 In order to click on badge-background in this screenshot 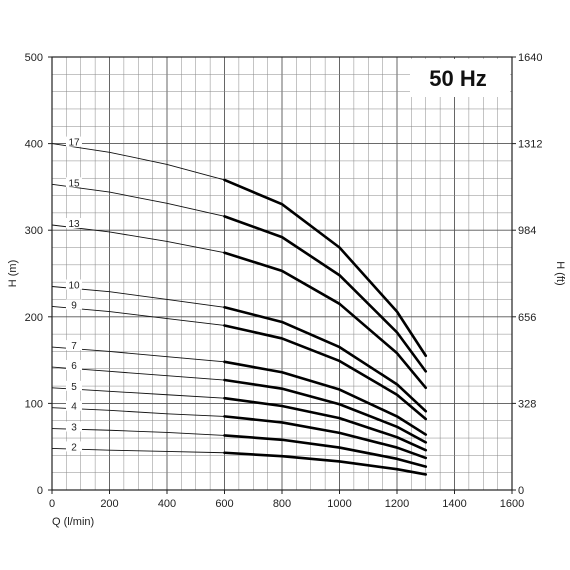, I will do `click(460, 78)`.